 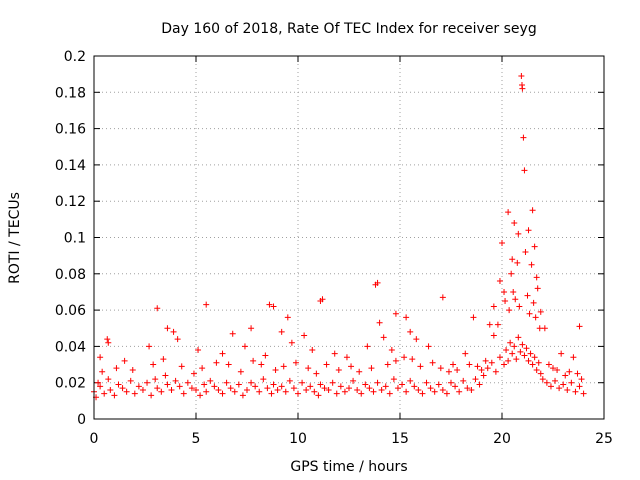 What do you see at coordinates (15, 238) in the screenshot?
I see `y-axis-label: ROTI / TECUs` at bounding box center [15, 238].